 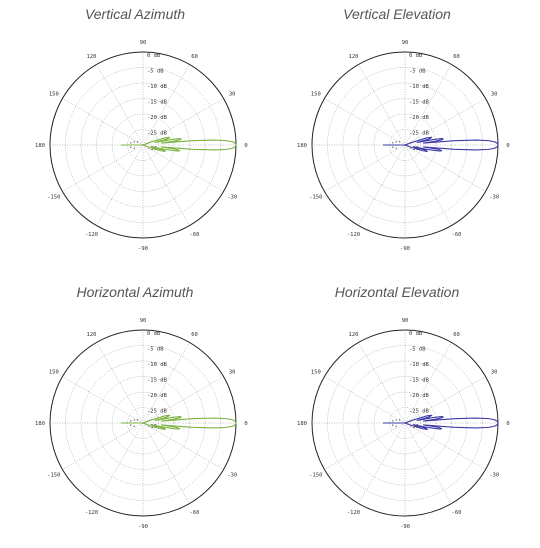 I want to click on chart-title: Horizontal Azimuth, so click(x=135, y=292).